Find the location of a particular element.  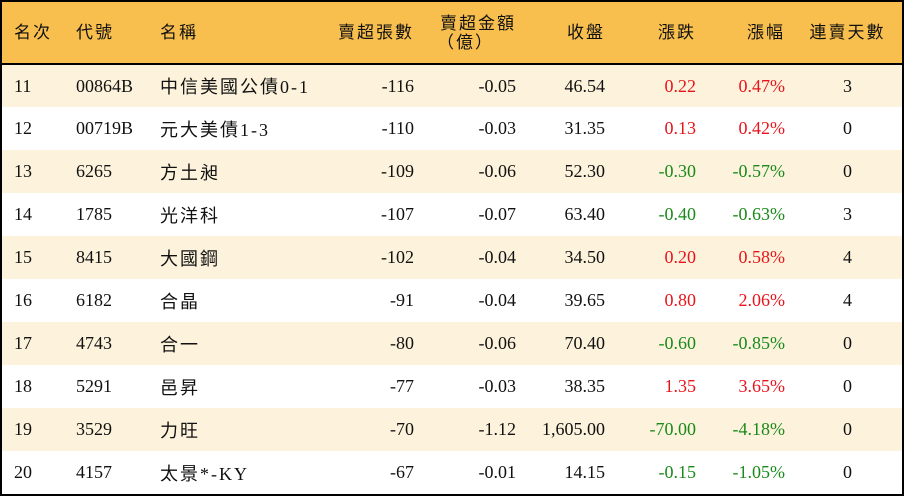

cell-net-sell-amount: -0.05 is located at coordinates (497, 85).